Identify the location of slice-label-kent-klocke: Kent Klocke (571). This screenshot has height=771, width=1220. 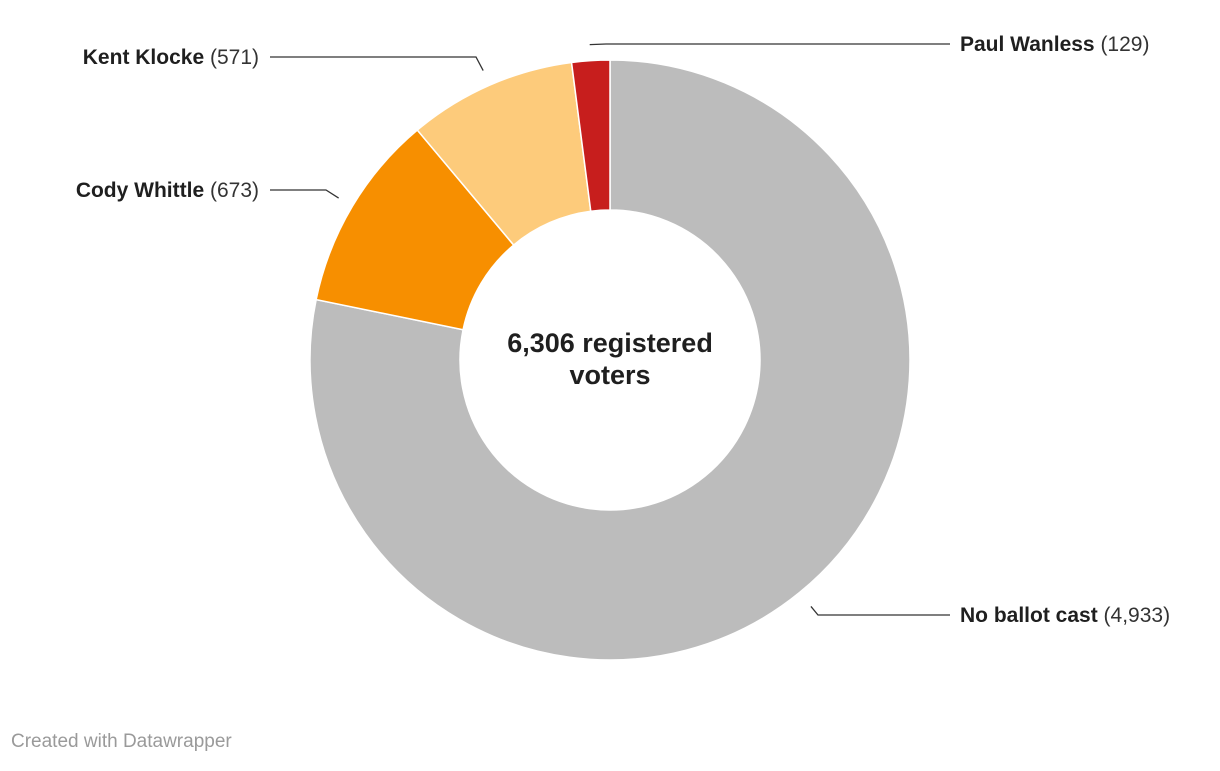
(171, 57).